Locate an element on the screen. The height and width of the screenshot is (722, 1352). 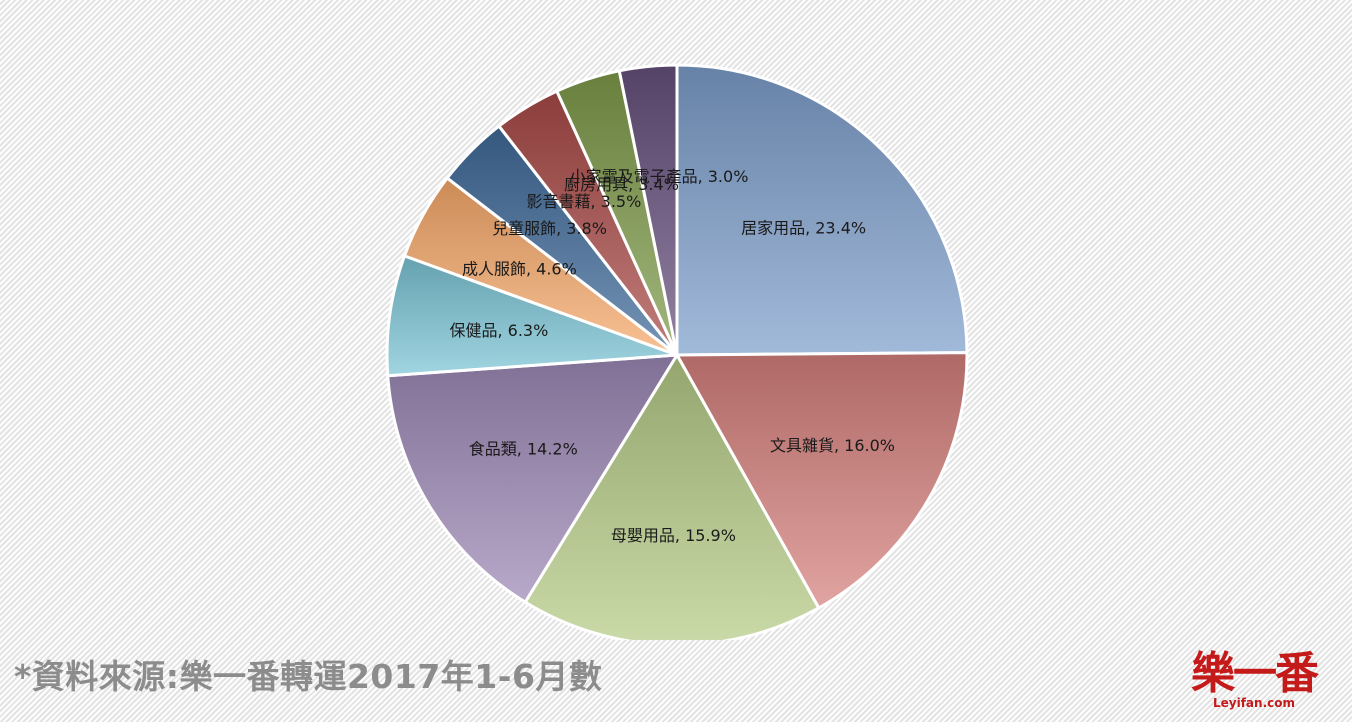
slice-label-10: 小家電及電子產品, 3.0% is located at coordinates (659, 176).